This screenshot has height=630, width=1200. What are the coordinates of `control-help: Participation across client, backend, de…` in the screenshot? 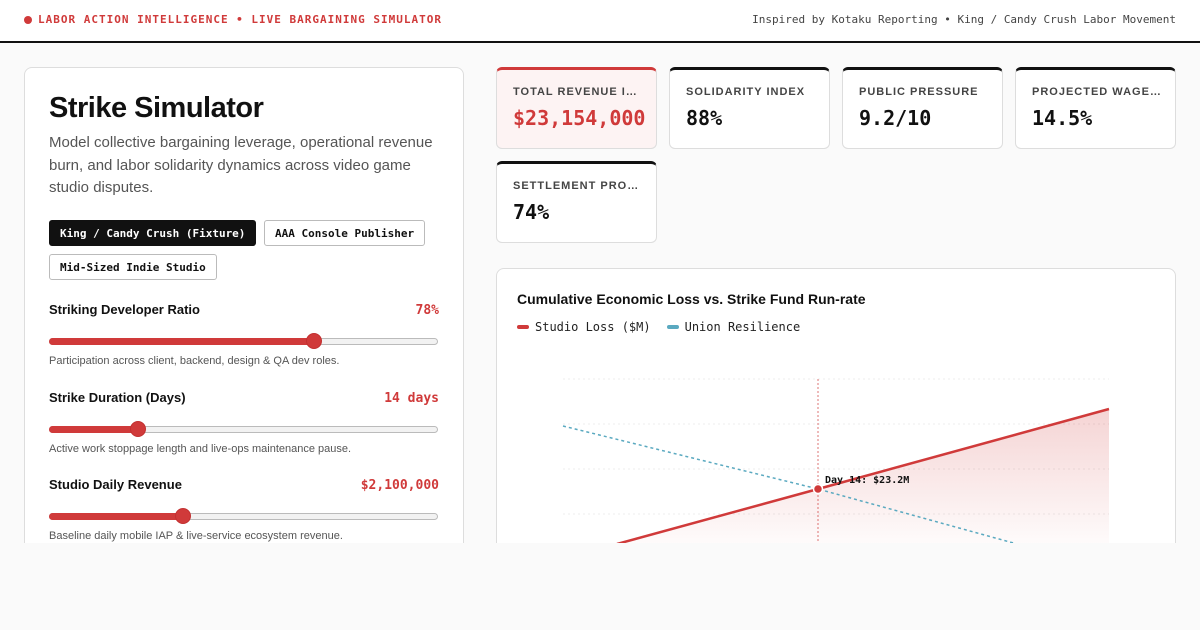 It's located at (194, 361).